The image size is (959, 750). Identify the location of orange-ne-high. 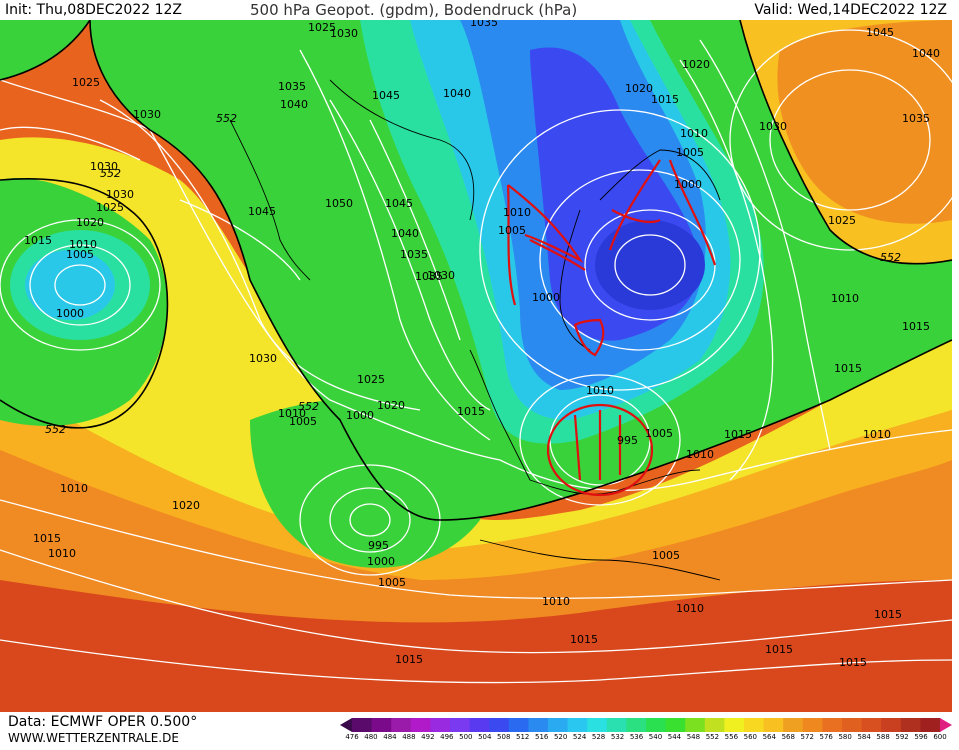
(864, 122).